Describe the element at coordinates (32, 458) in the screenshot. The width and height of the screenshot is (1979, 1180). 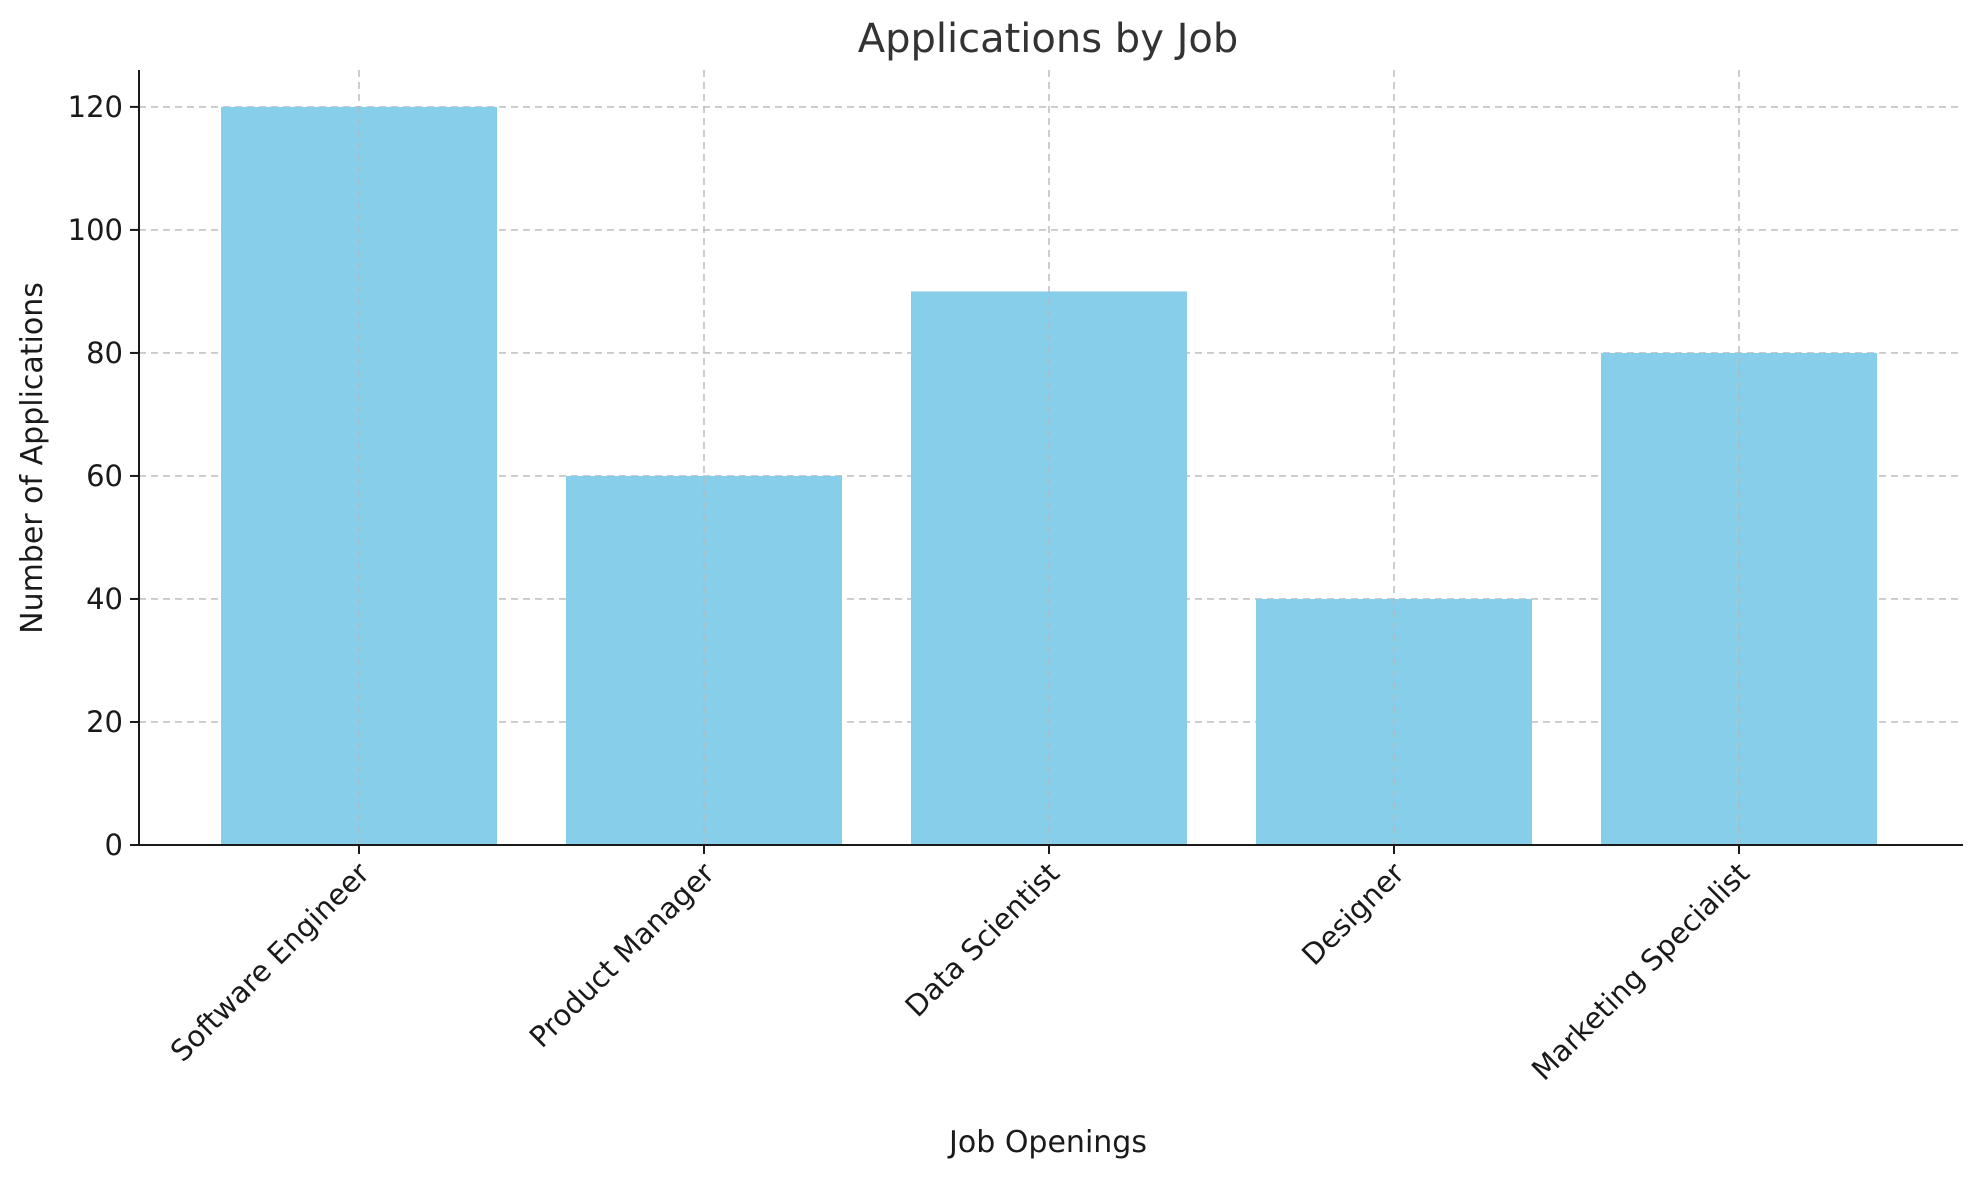
I see `y-axis-label: Number of Applications` at that location.